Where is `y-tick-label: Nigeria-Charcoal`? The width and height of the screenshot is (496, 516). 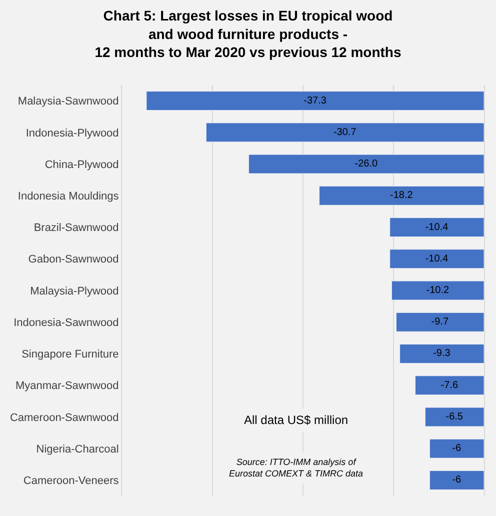 y-tick-label: Nigeria-Charcoal is located at coordinates (77, 449).